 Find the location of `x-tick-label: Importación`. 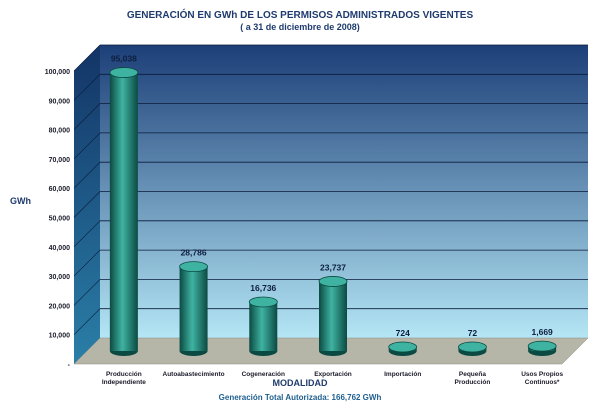

x-tick-label: Importación is located at coordinates (402, 374).